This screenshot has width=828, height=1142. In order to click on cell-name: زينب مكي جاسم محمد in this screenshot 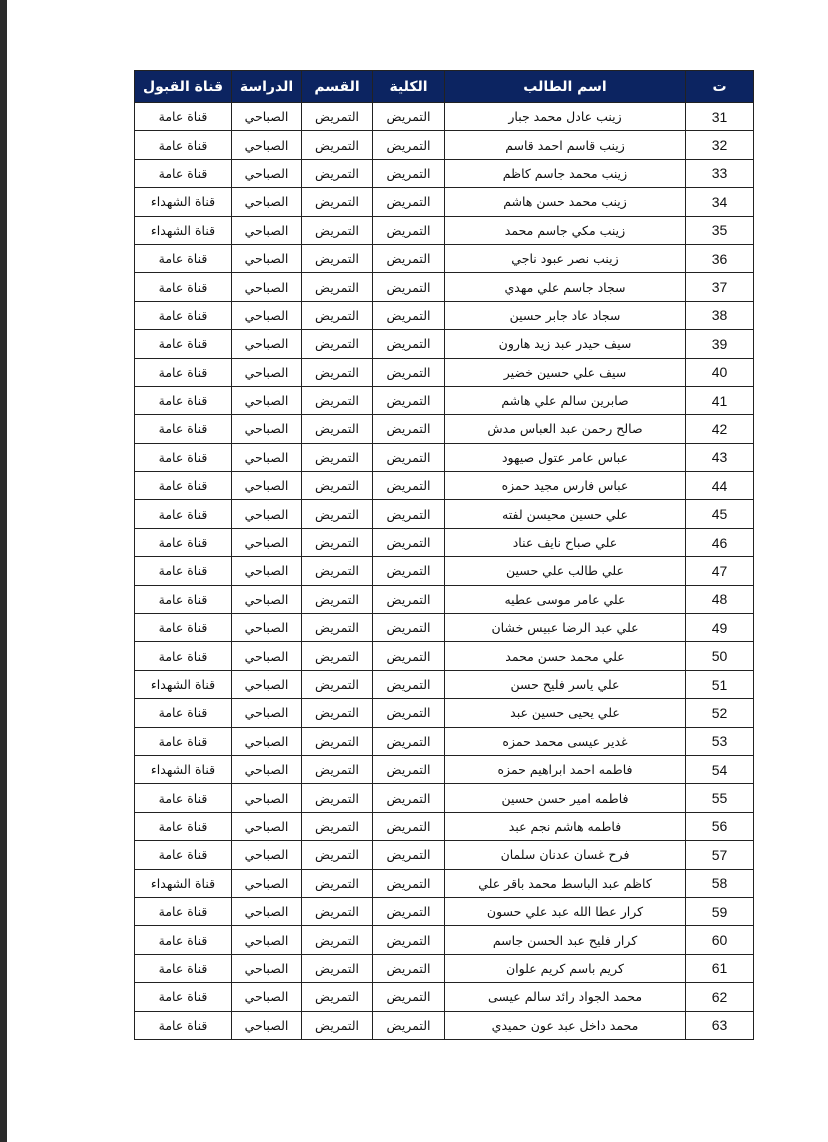, I will do `click(565, 230)`.